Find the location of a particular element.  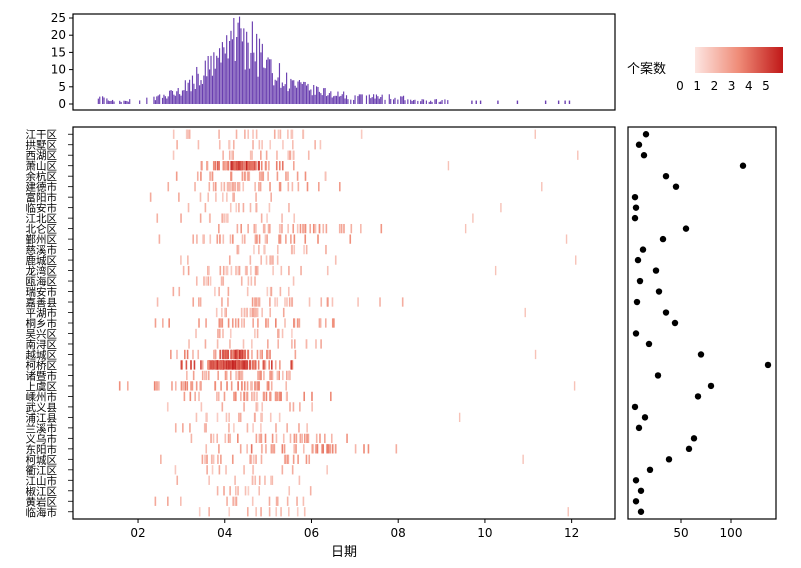

heatmap-x-tick-label: 02 is located at coordinates (137, 533).